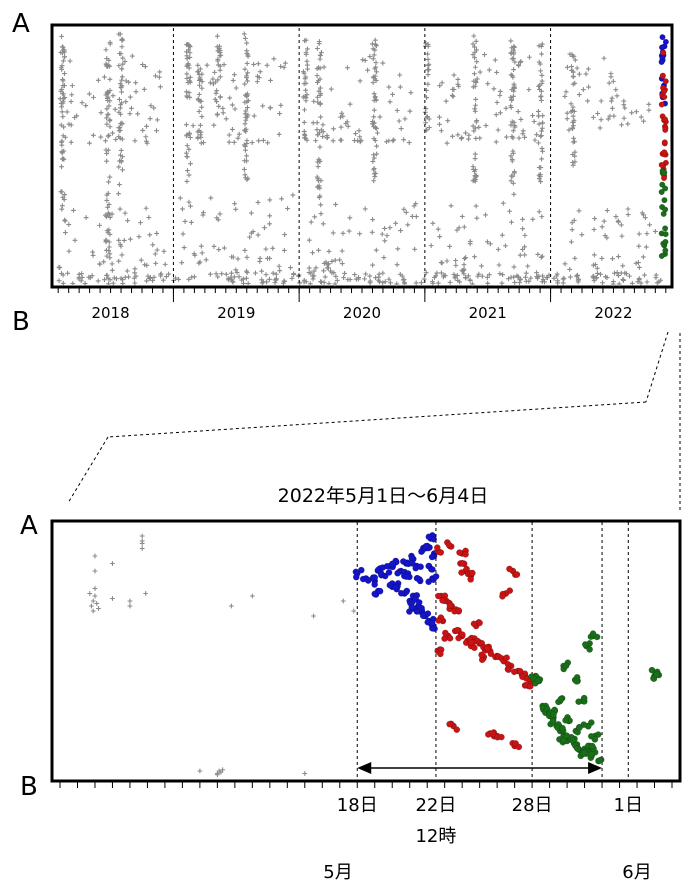  I want to click on overview-point-green, so click(665, 241).